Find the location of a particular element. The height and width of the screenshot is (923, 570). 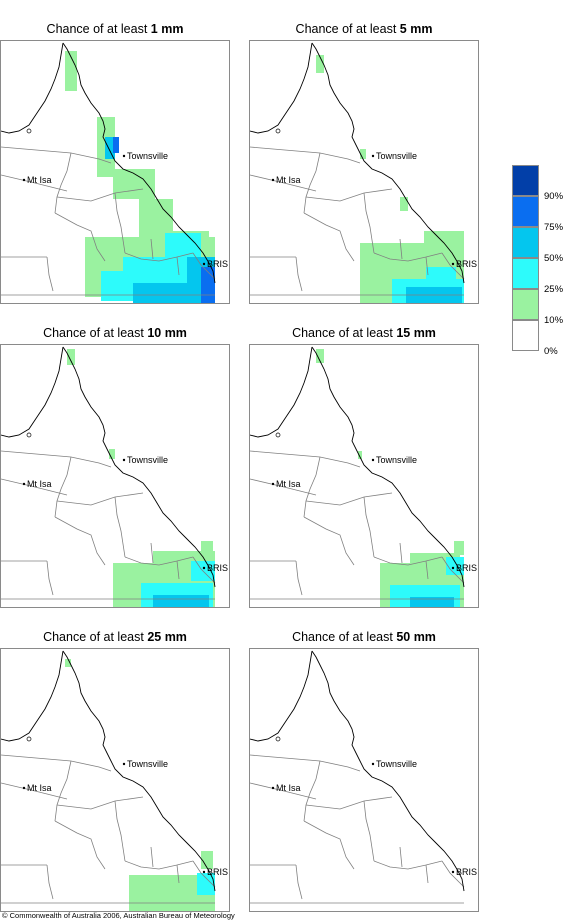

panel-title: Chance of at least 50 mm is located at coordinates (364, 637).